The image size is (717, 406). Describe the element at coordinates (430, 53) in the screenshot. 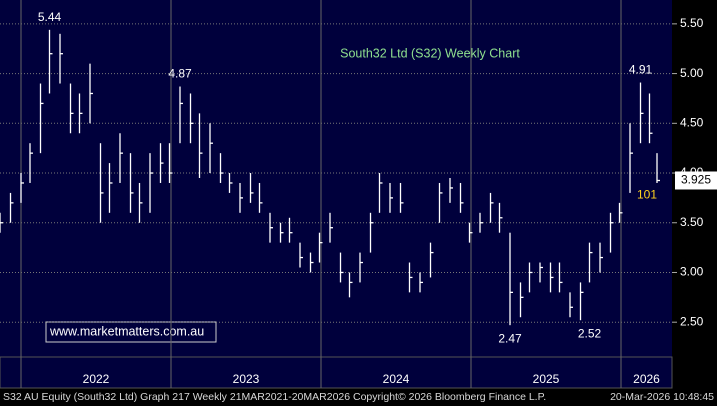

I see `chart-title: South32 Ltd (S32) Weekly Chart` at that location.